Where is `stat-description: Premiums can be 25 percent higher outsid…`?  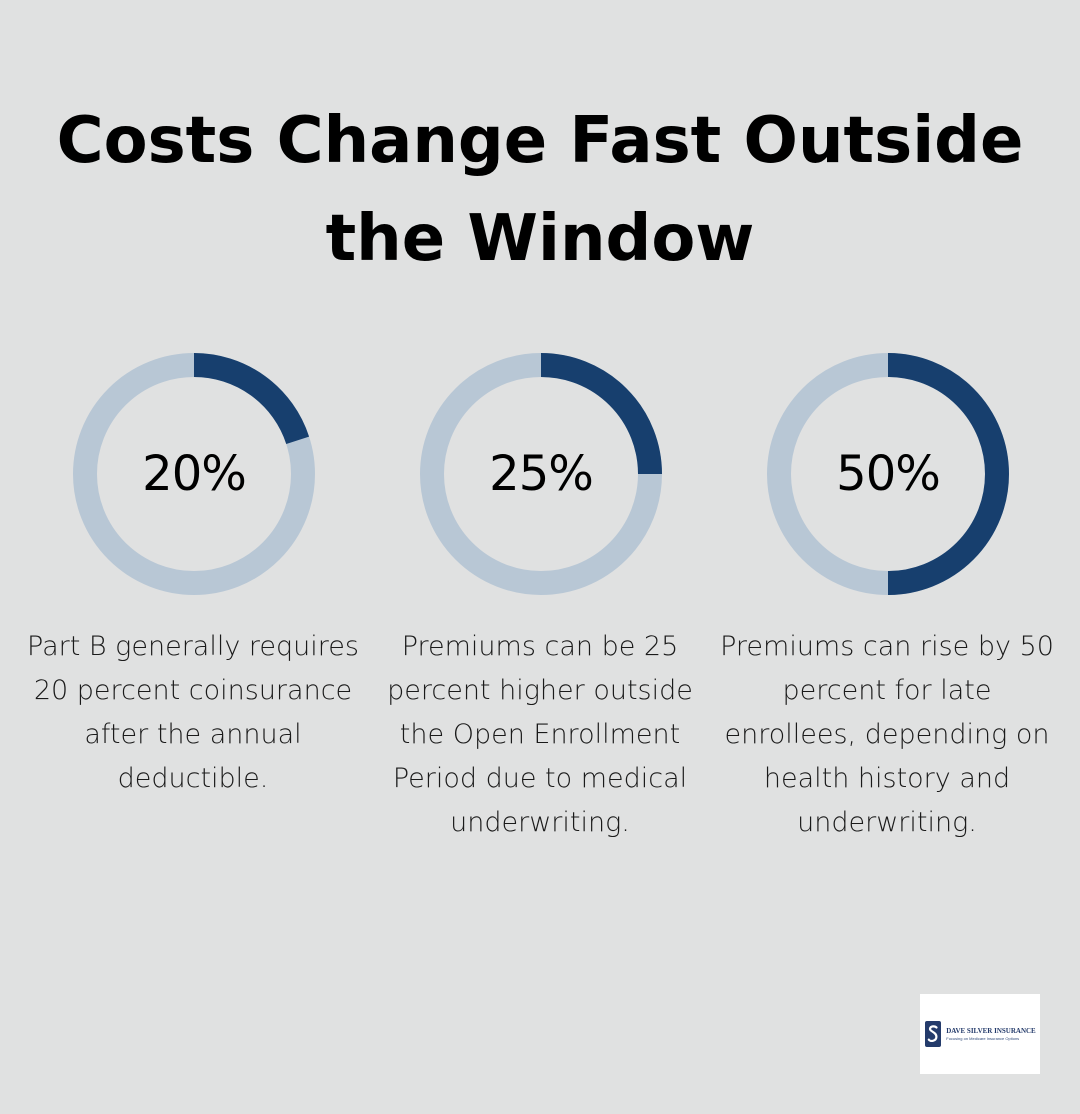 stat-description: Premiums can be 25 percent higher outsid… is located at coordinates (540, 734).